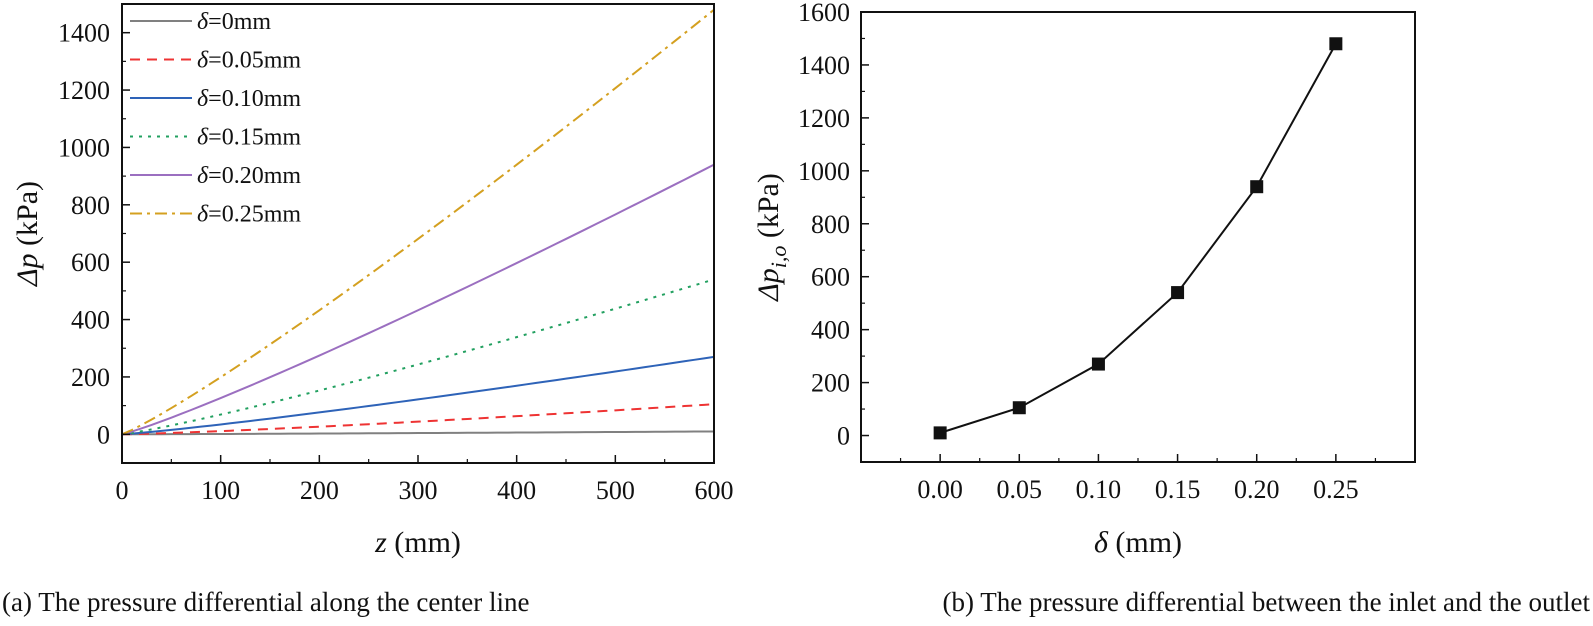 The height and width of the screenshot is (626, 1593). What do you see at coordinates (234, 22) in the screenshot?
I see `legend-label-0: δ=0mm` at bounding box center [234, 22].